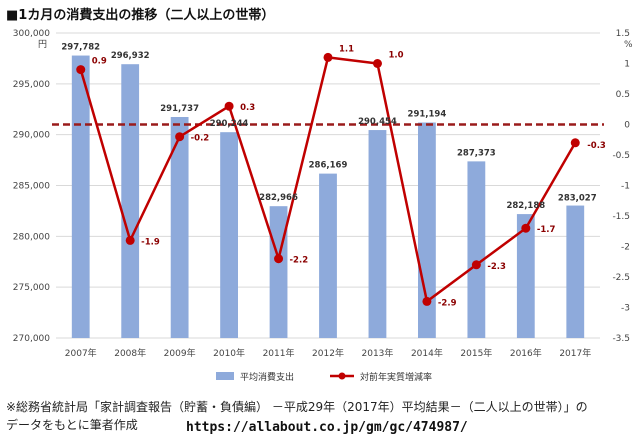 The width and height of the screenshot is (640, 438). Describe the element at coordinates (299, 261) in the screenshot. I see `line-value-label: -2.2` at that location.